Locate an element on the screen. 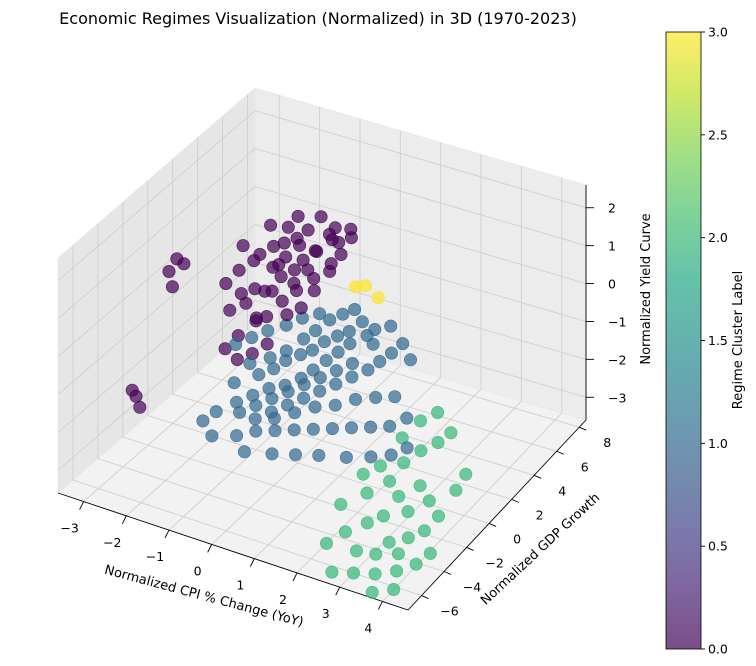 The height and width of the screenshot is (666, 756). x-tick-label: 2 is located at coordinates (283, 599).